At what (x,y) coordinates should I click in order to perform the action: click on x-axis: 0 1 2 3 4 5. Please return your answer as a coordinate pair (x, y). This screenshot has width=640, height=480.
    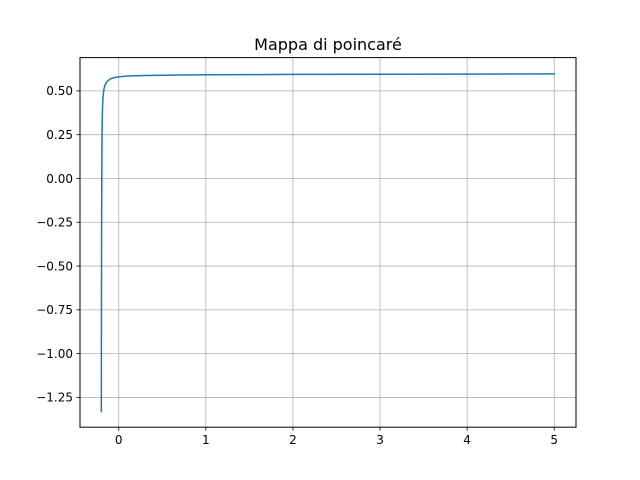
    Looking at the image, I should click on (336, 437).